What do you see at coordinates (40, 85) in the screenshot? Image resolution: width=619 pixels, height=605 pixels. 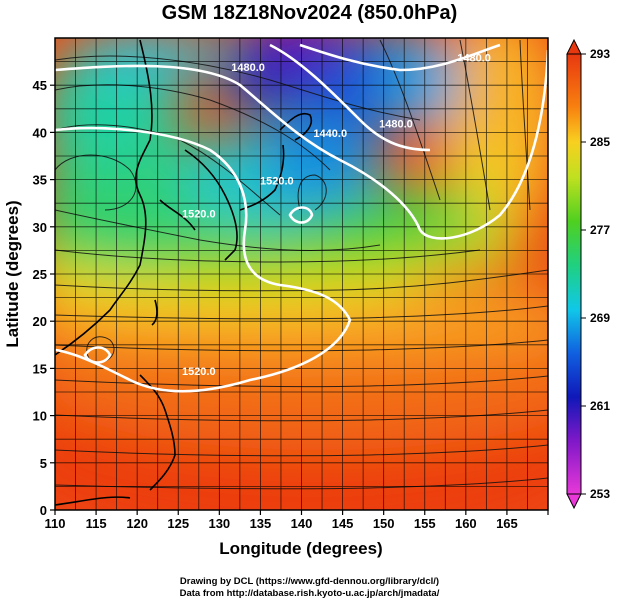 I see `y-tick-label: 45` at bounding box center [40, 85].